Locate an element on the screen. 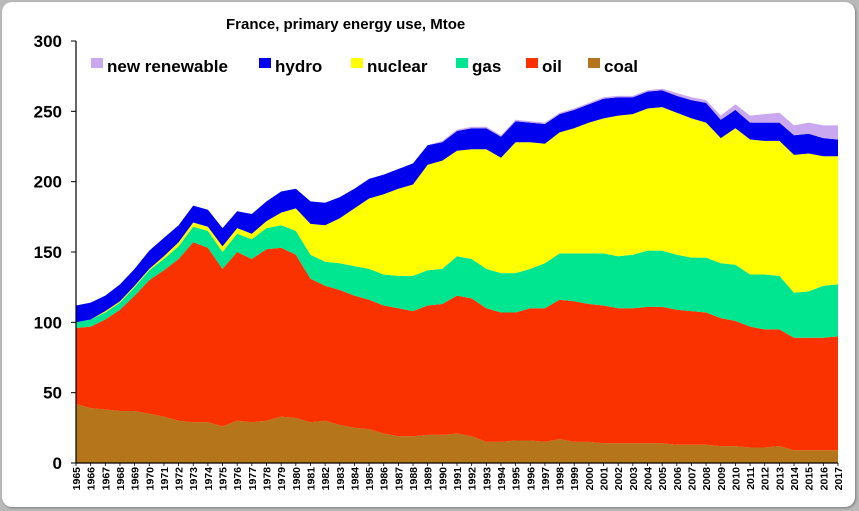 The height and width of the screenshot is (511, 859). x-tick-label: 1975 is located at coordinates (224, 479).